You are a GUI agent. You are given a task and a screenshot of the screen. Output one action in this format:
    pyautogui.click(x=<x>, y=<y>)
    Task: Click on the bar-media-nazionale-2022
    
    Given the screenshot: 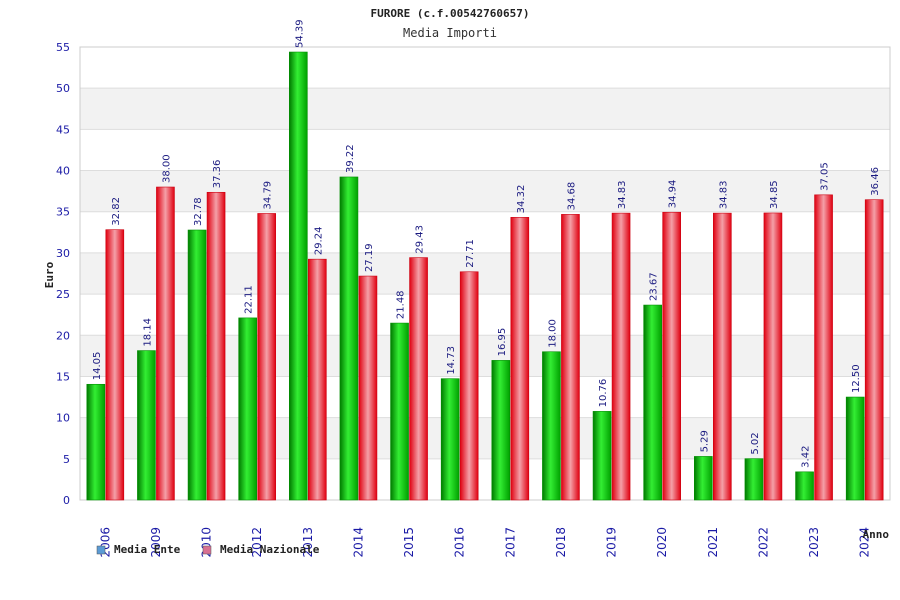 What is the action you would take?
    pyautogui.click(x=773, y=356)
    